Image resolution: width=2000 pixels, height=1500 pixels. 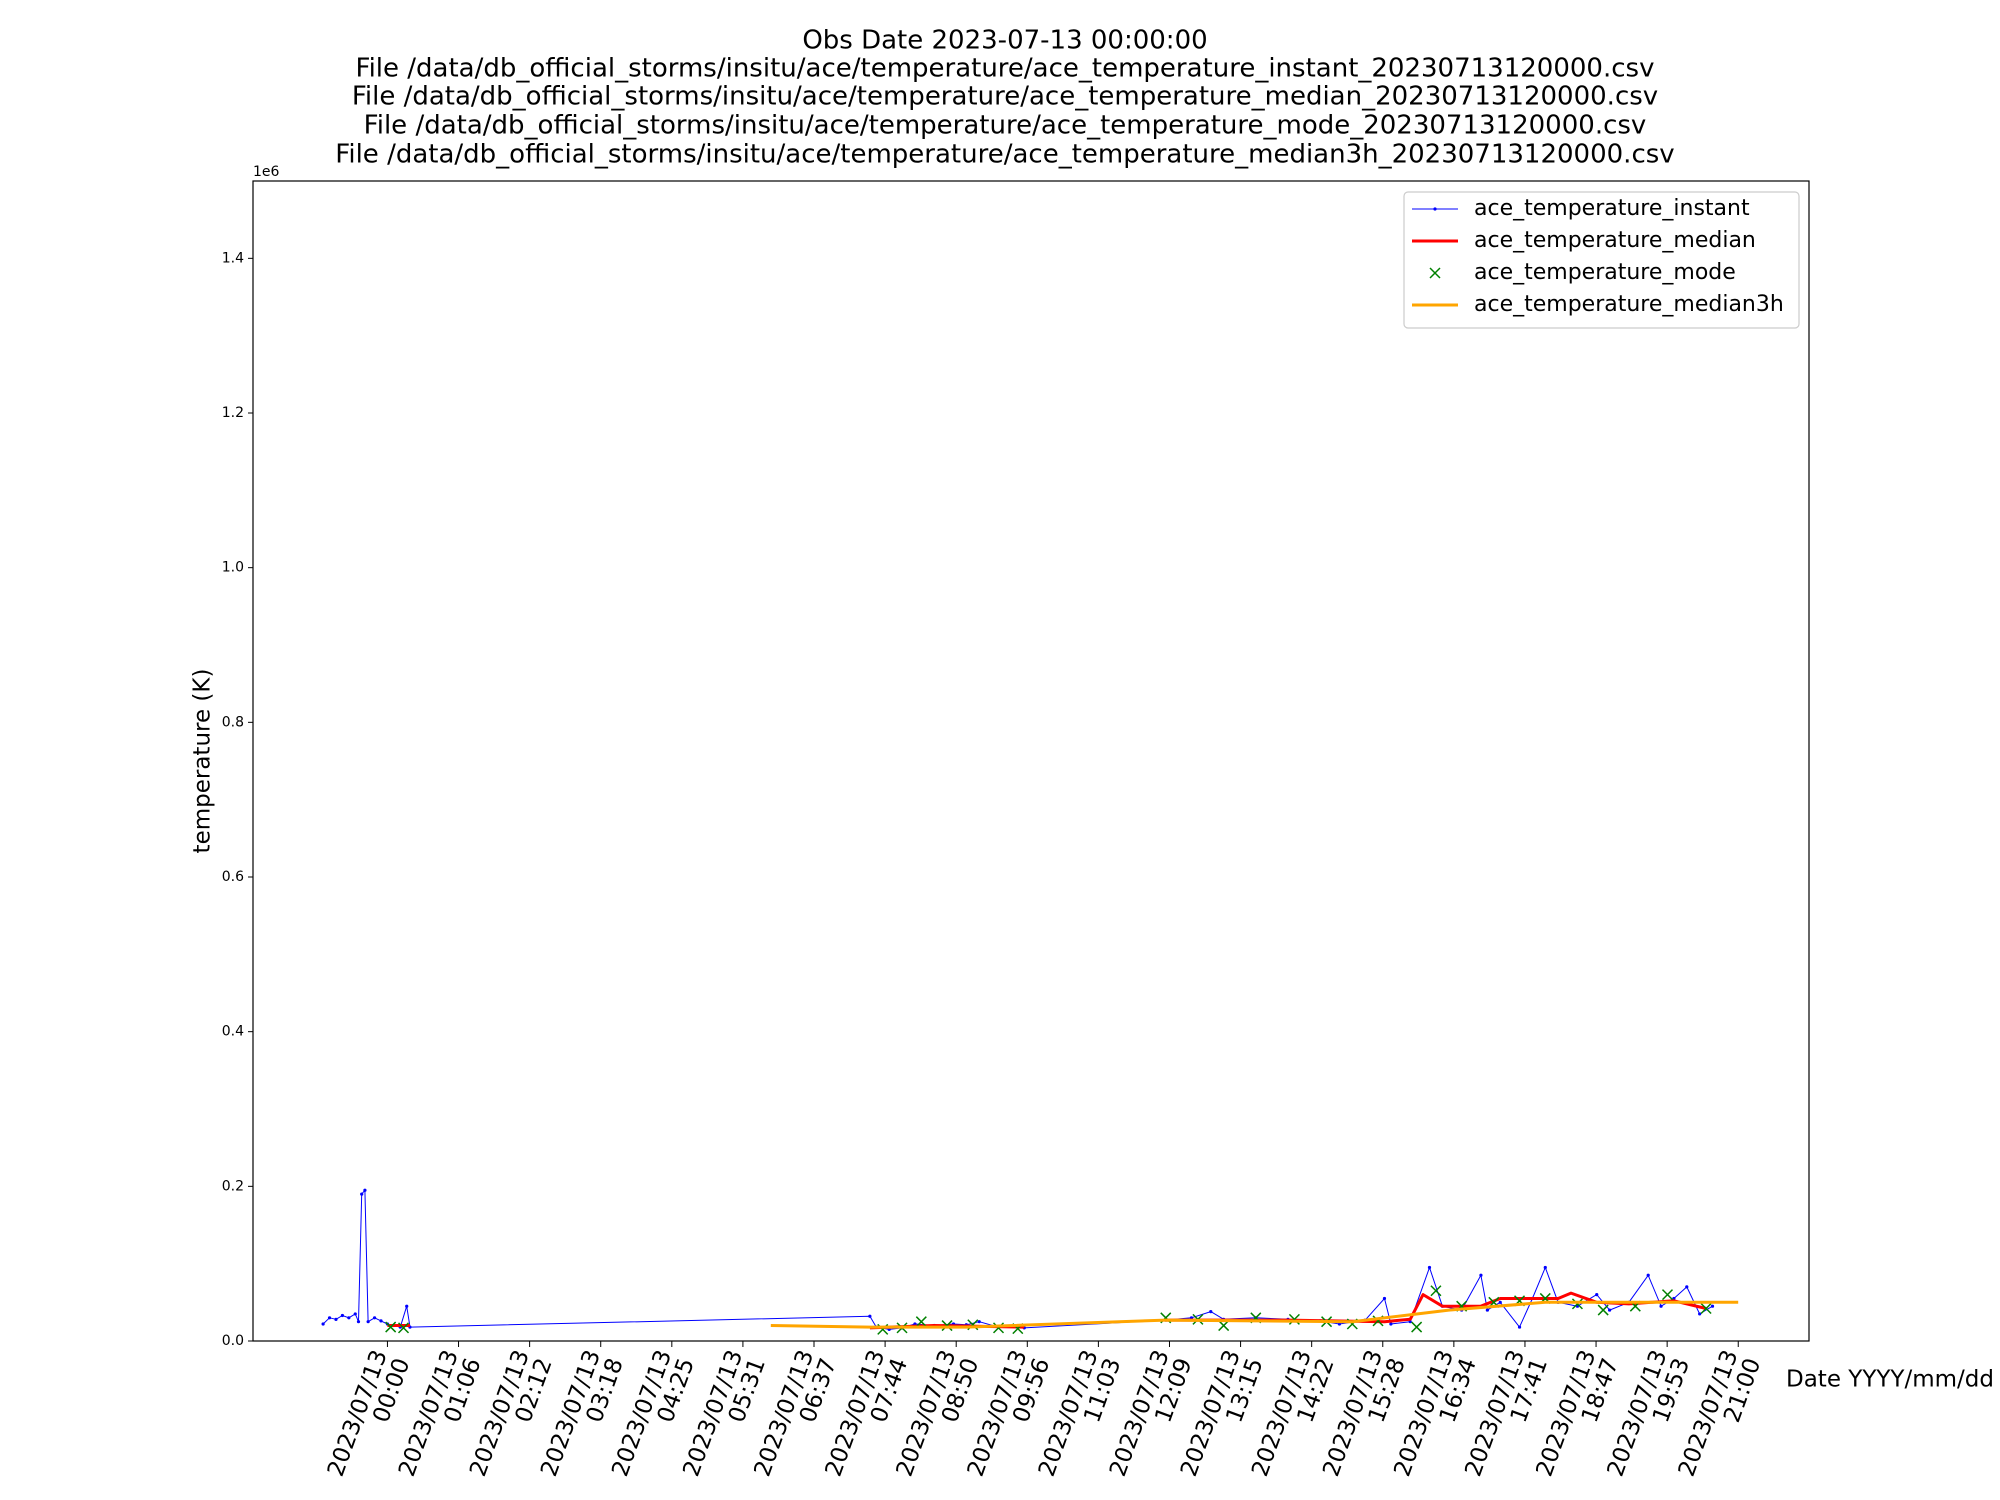 What do you see at coordinates (233, 258) in the screenshot?
I see `y-tick-label: 1.4` at bounding box center [233, 258].